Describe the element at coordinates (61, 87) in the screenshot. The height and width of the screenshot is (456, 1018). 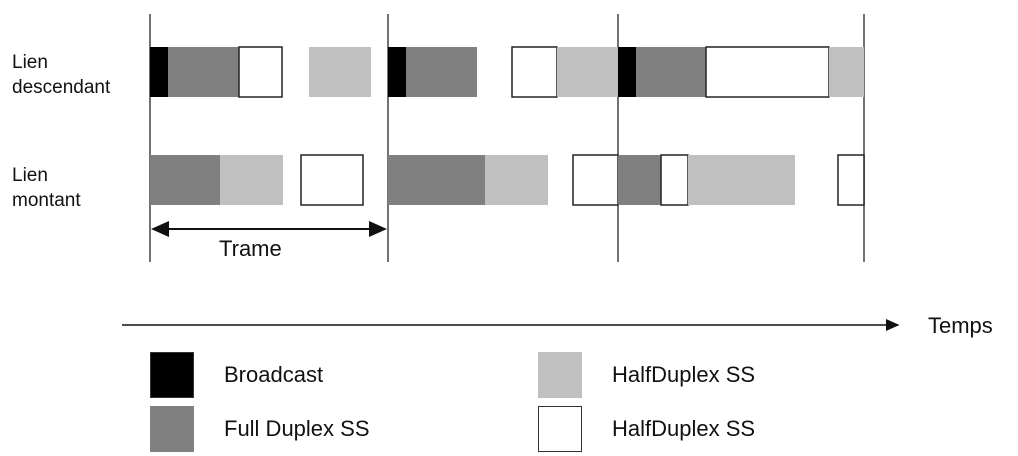
I see `downlink-label-line2: descendant` at that location.